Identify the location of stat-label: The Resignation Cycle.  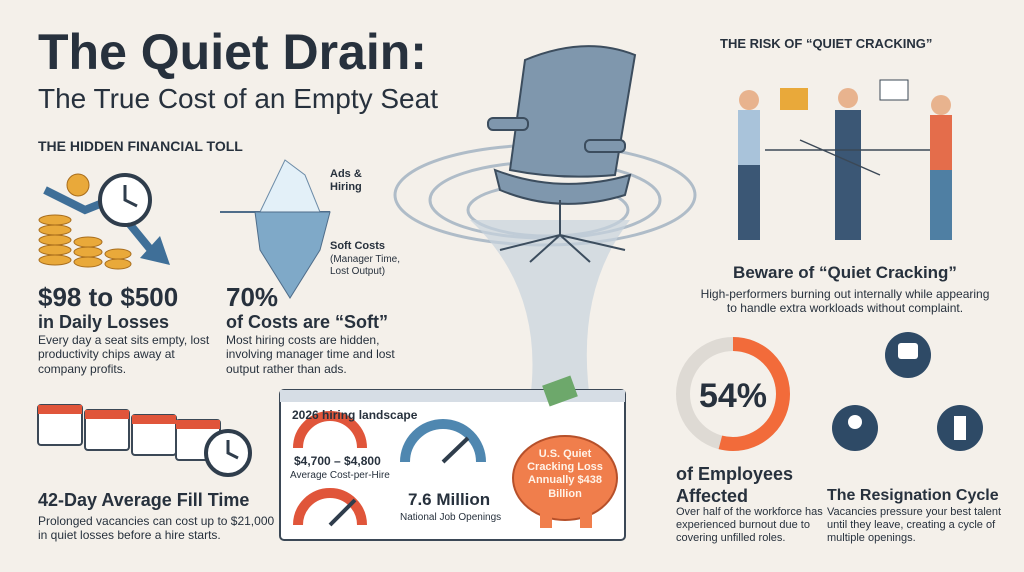
(913, 495).